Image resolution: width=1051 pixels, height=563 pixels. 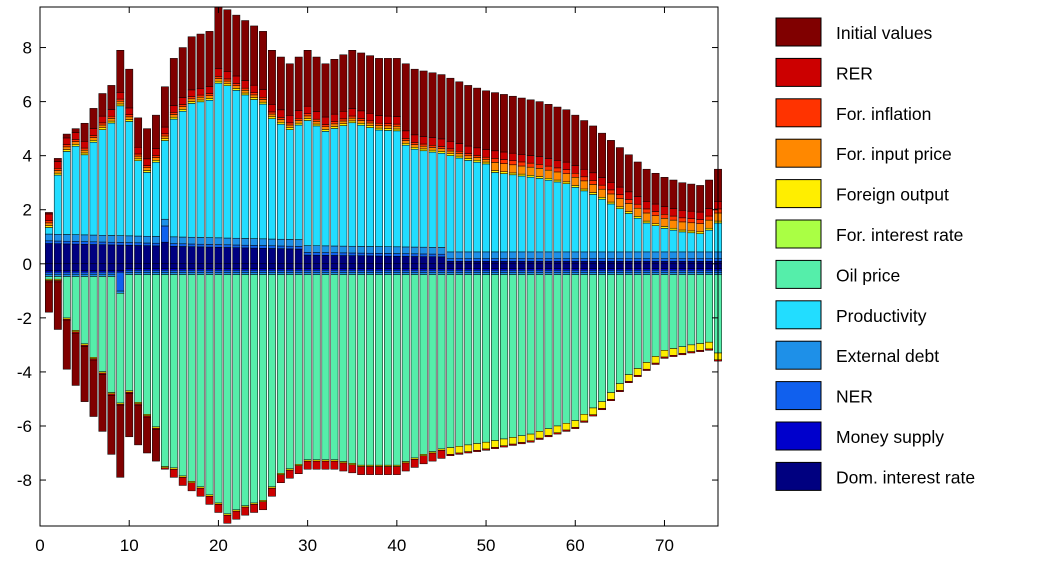 What do you see at coordinates (869, 234) in the screenshot?
I see `legend-item: For. interest rate` at bounding box center [869, 234].